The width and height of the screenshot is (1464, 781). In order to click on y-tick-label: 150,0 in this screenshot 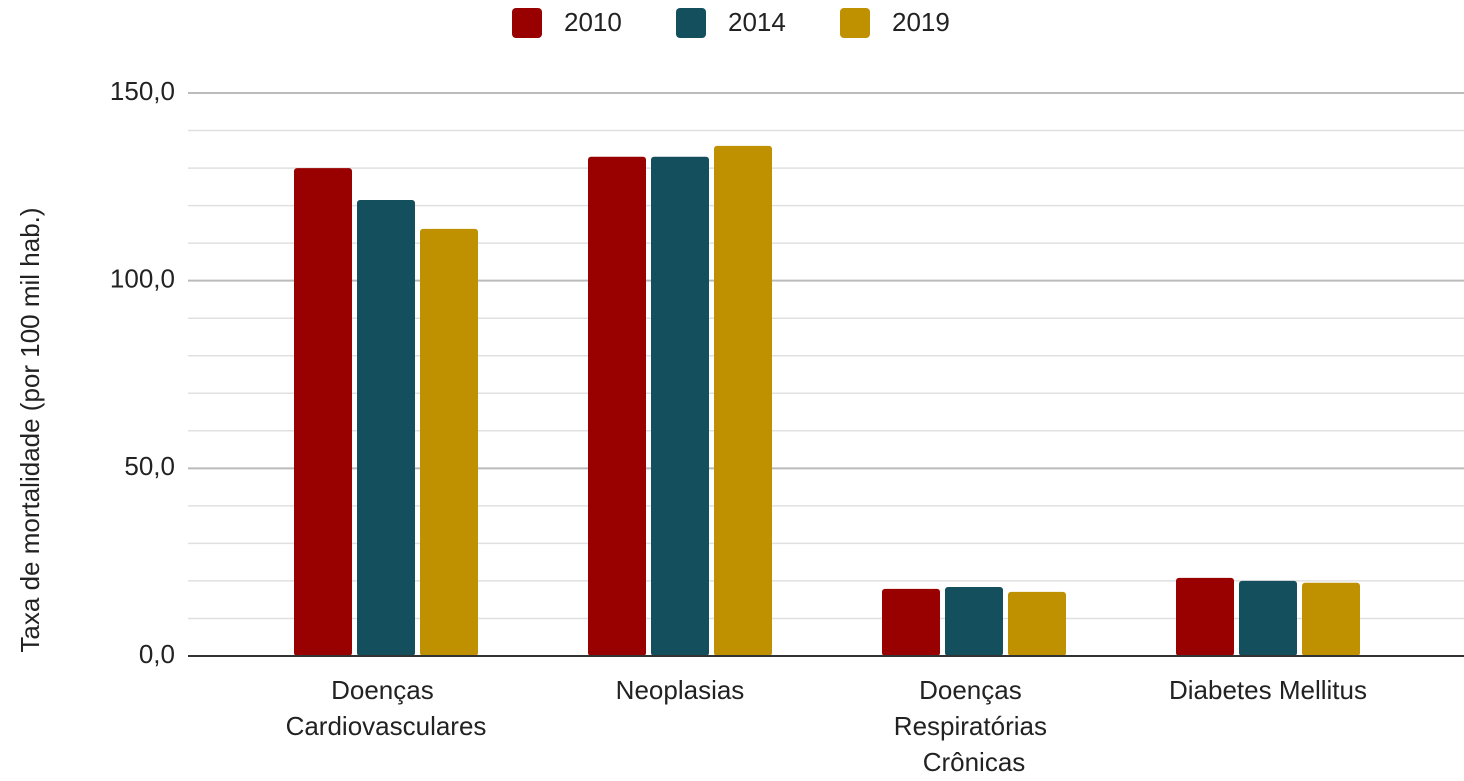, I will do `click(142, 91)`.